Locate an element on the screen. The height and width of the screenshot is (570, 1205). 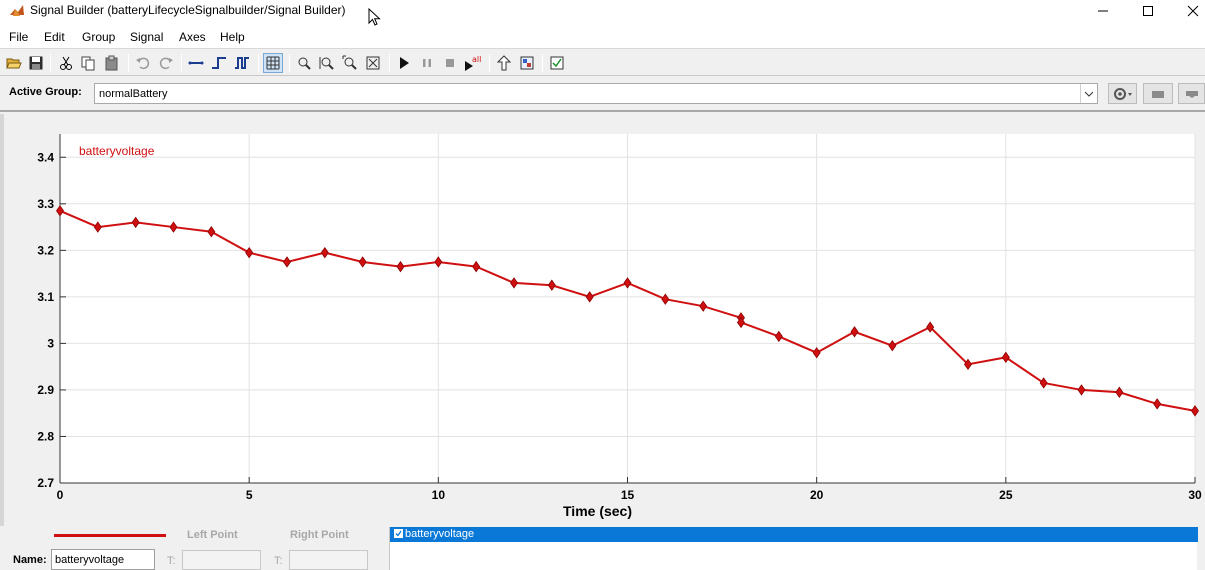
play-icon is located at coordinates (404, 63).